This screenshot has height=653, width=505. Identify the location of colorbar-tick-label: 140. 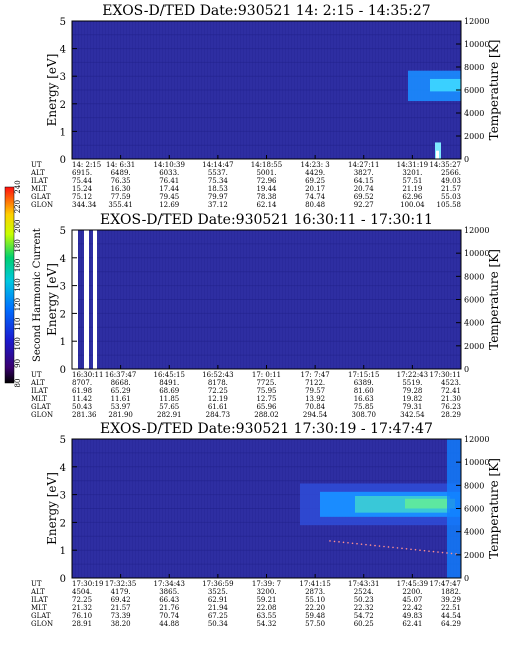
(18, 284).